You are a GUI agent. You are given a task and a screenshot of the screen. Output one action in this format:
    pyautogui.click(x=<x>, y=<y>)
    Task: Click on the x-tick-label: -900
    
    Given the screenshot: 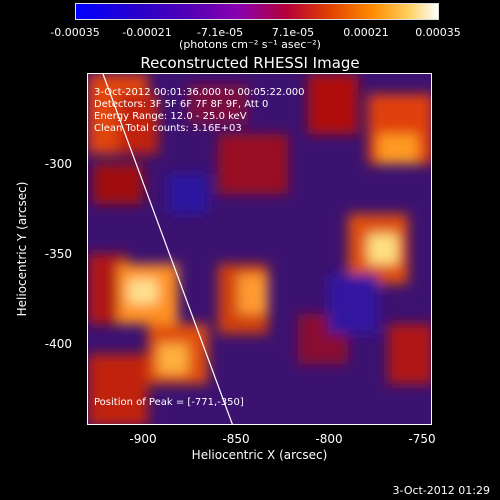 What is the action you would take?
    pyautogui.click(x=143, y=439)
    